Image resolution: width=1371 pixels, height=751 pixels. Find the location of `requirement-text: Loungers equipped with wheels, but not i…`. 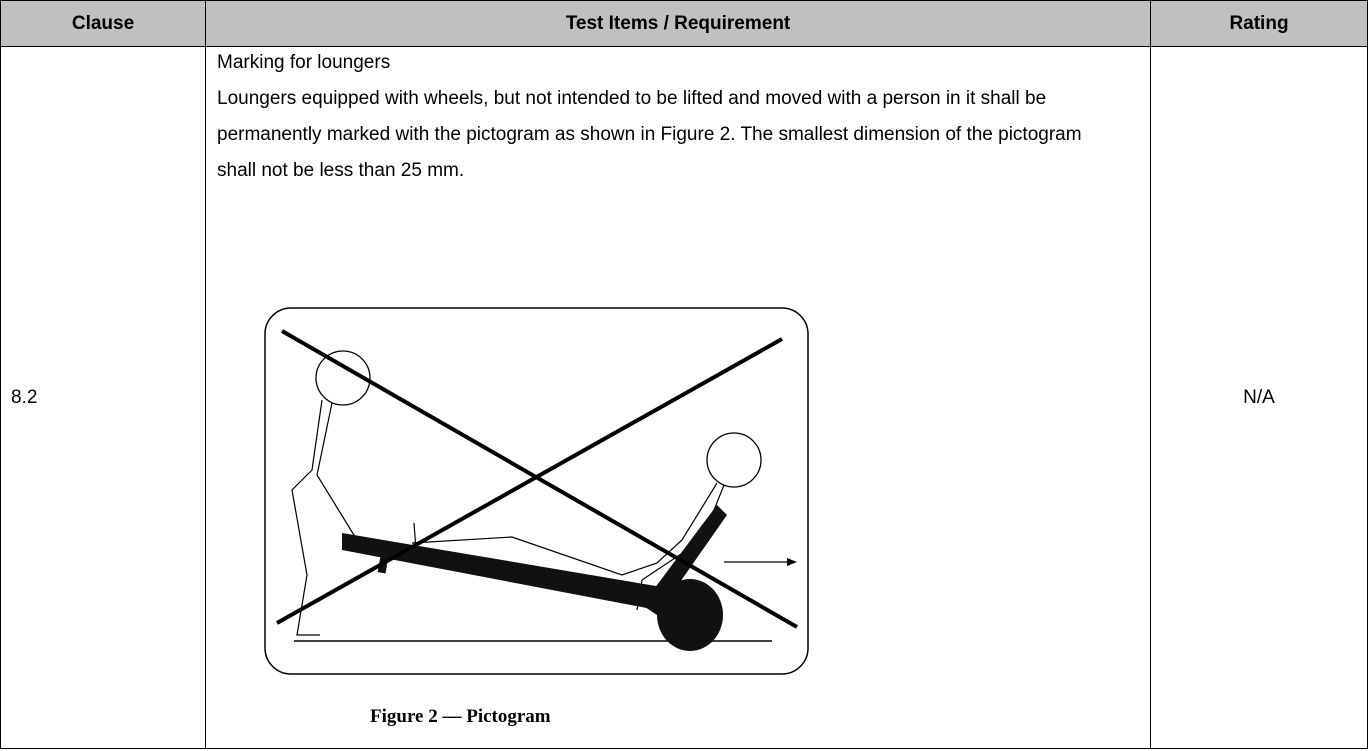

requirement-text: Loungers equipped with wheels, but not i… is located at coordinates (649, 134).